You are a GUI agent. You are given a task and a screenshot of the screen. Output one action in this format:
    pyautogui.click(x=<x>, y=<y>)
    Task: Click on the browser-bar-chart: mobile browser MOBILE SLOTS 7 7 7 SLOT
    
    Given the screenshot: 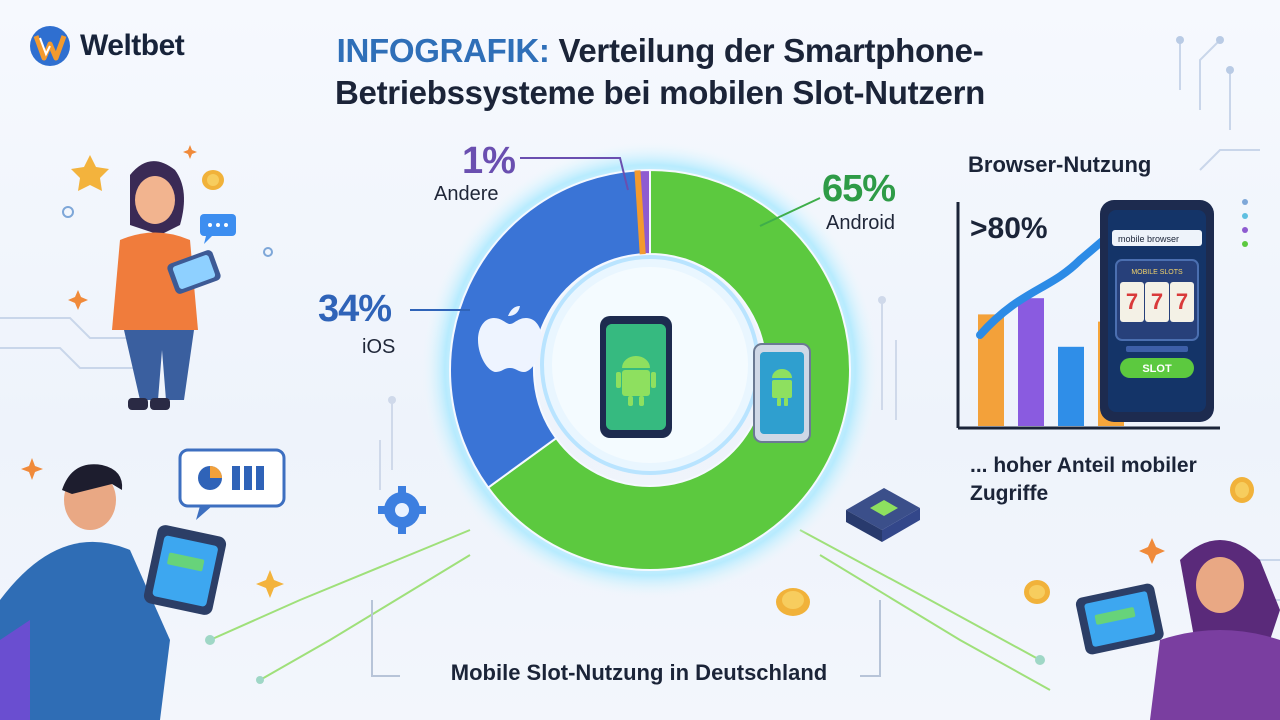 What is the action you would take?
    pyautogui.click(x=1088, y=315)
    